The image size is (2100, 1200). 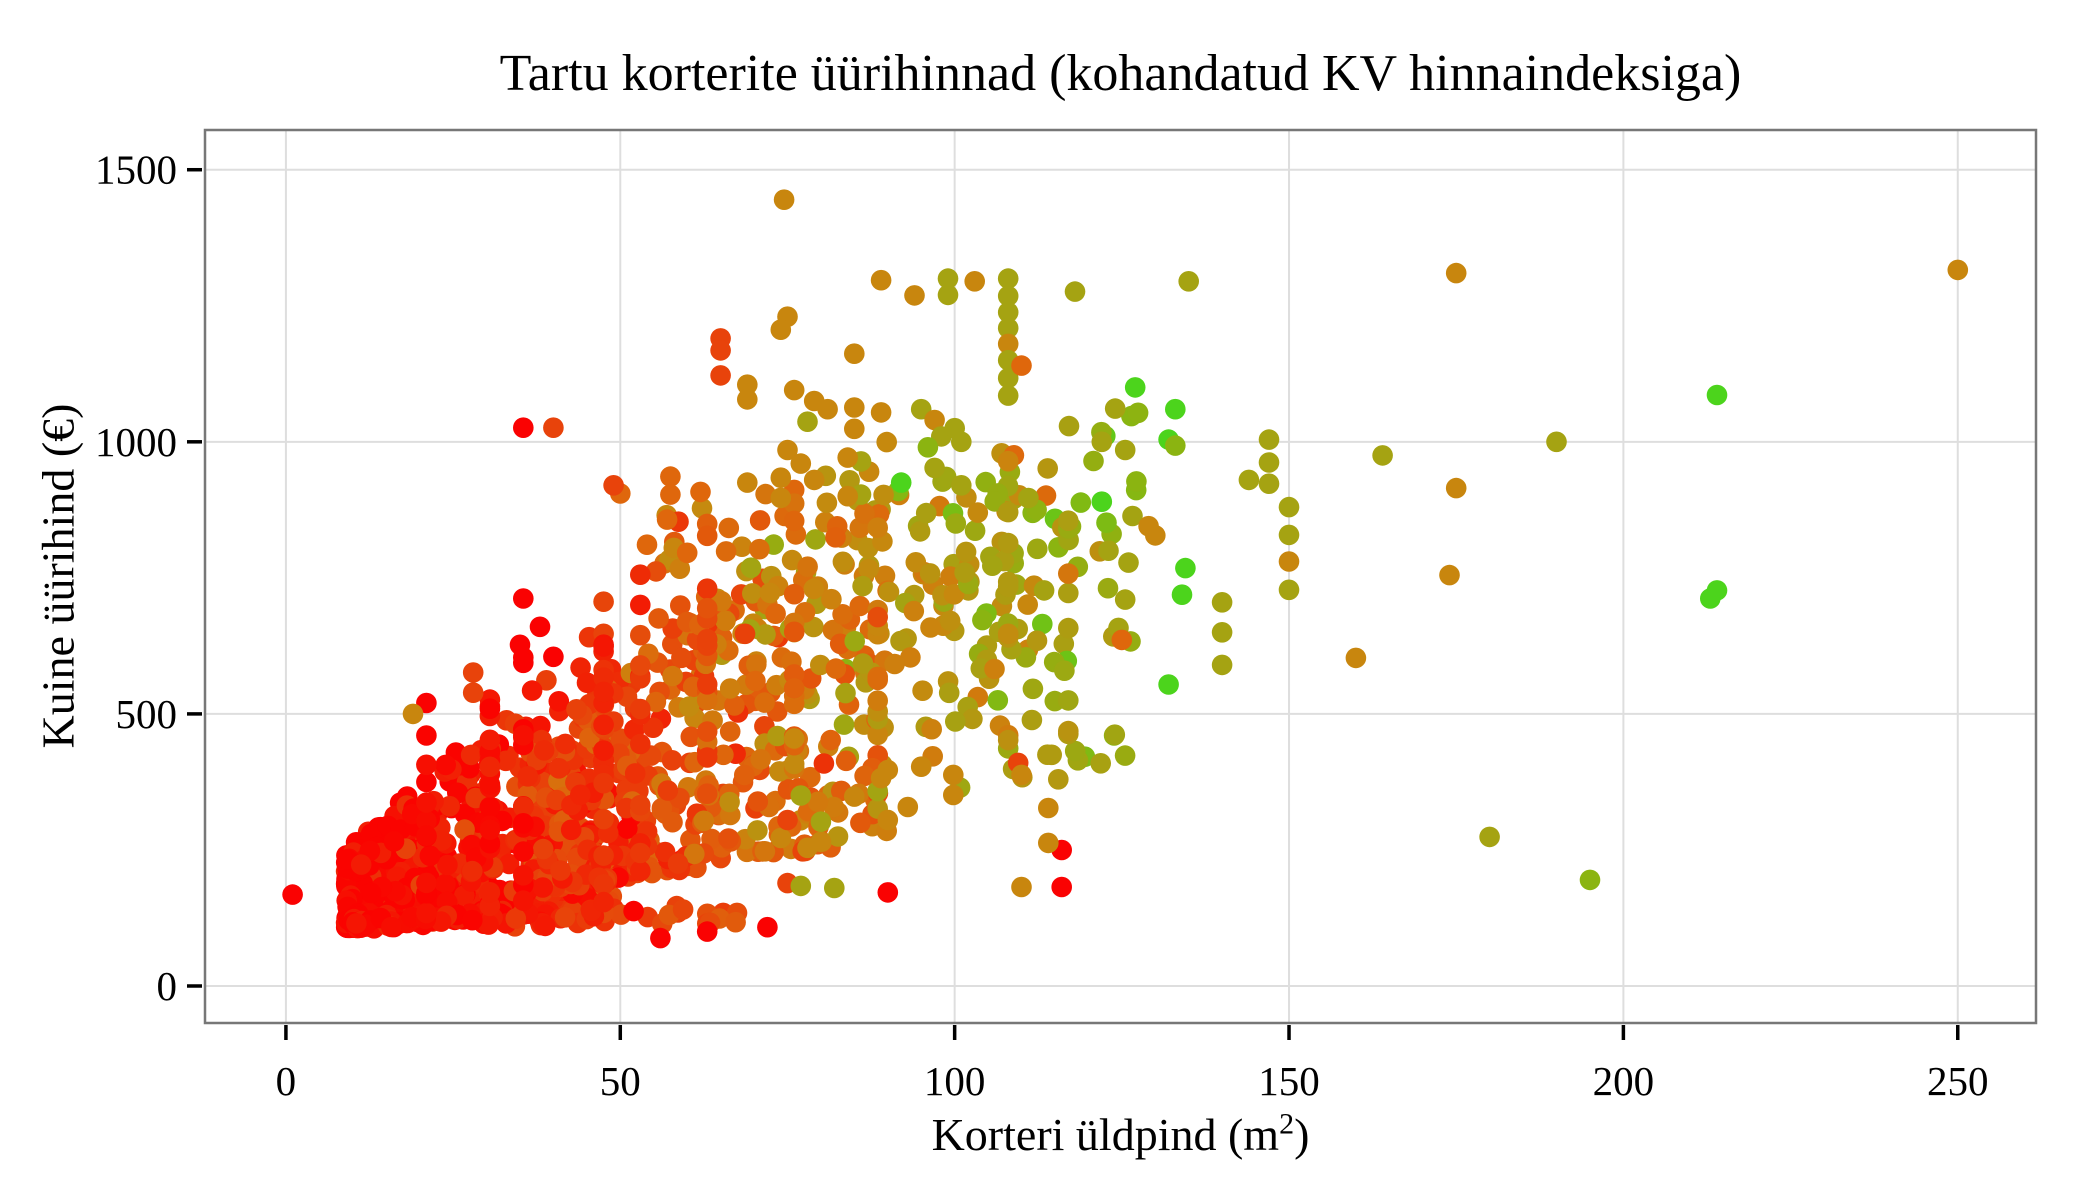 What do you see at coordinates (58, 576) in the screenshot?
I see `y-axis-title: Kuine üürihind (€)` at bounding box center [58, 576].